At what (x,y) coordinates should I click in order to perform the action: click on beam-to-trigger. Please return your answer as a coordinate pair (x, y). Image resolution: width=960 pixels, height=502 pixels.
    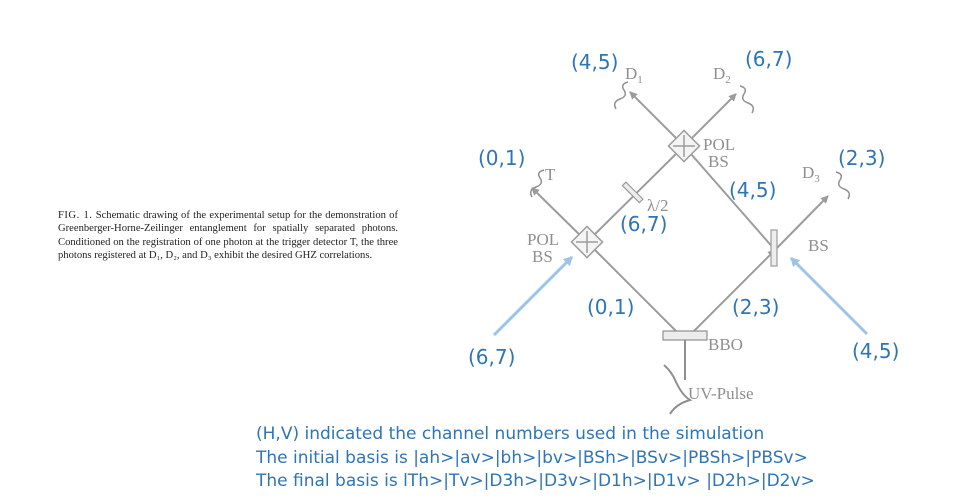
    Looking at the image, I should click on (559, 215).